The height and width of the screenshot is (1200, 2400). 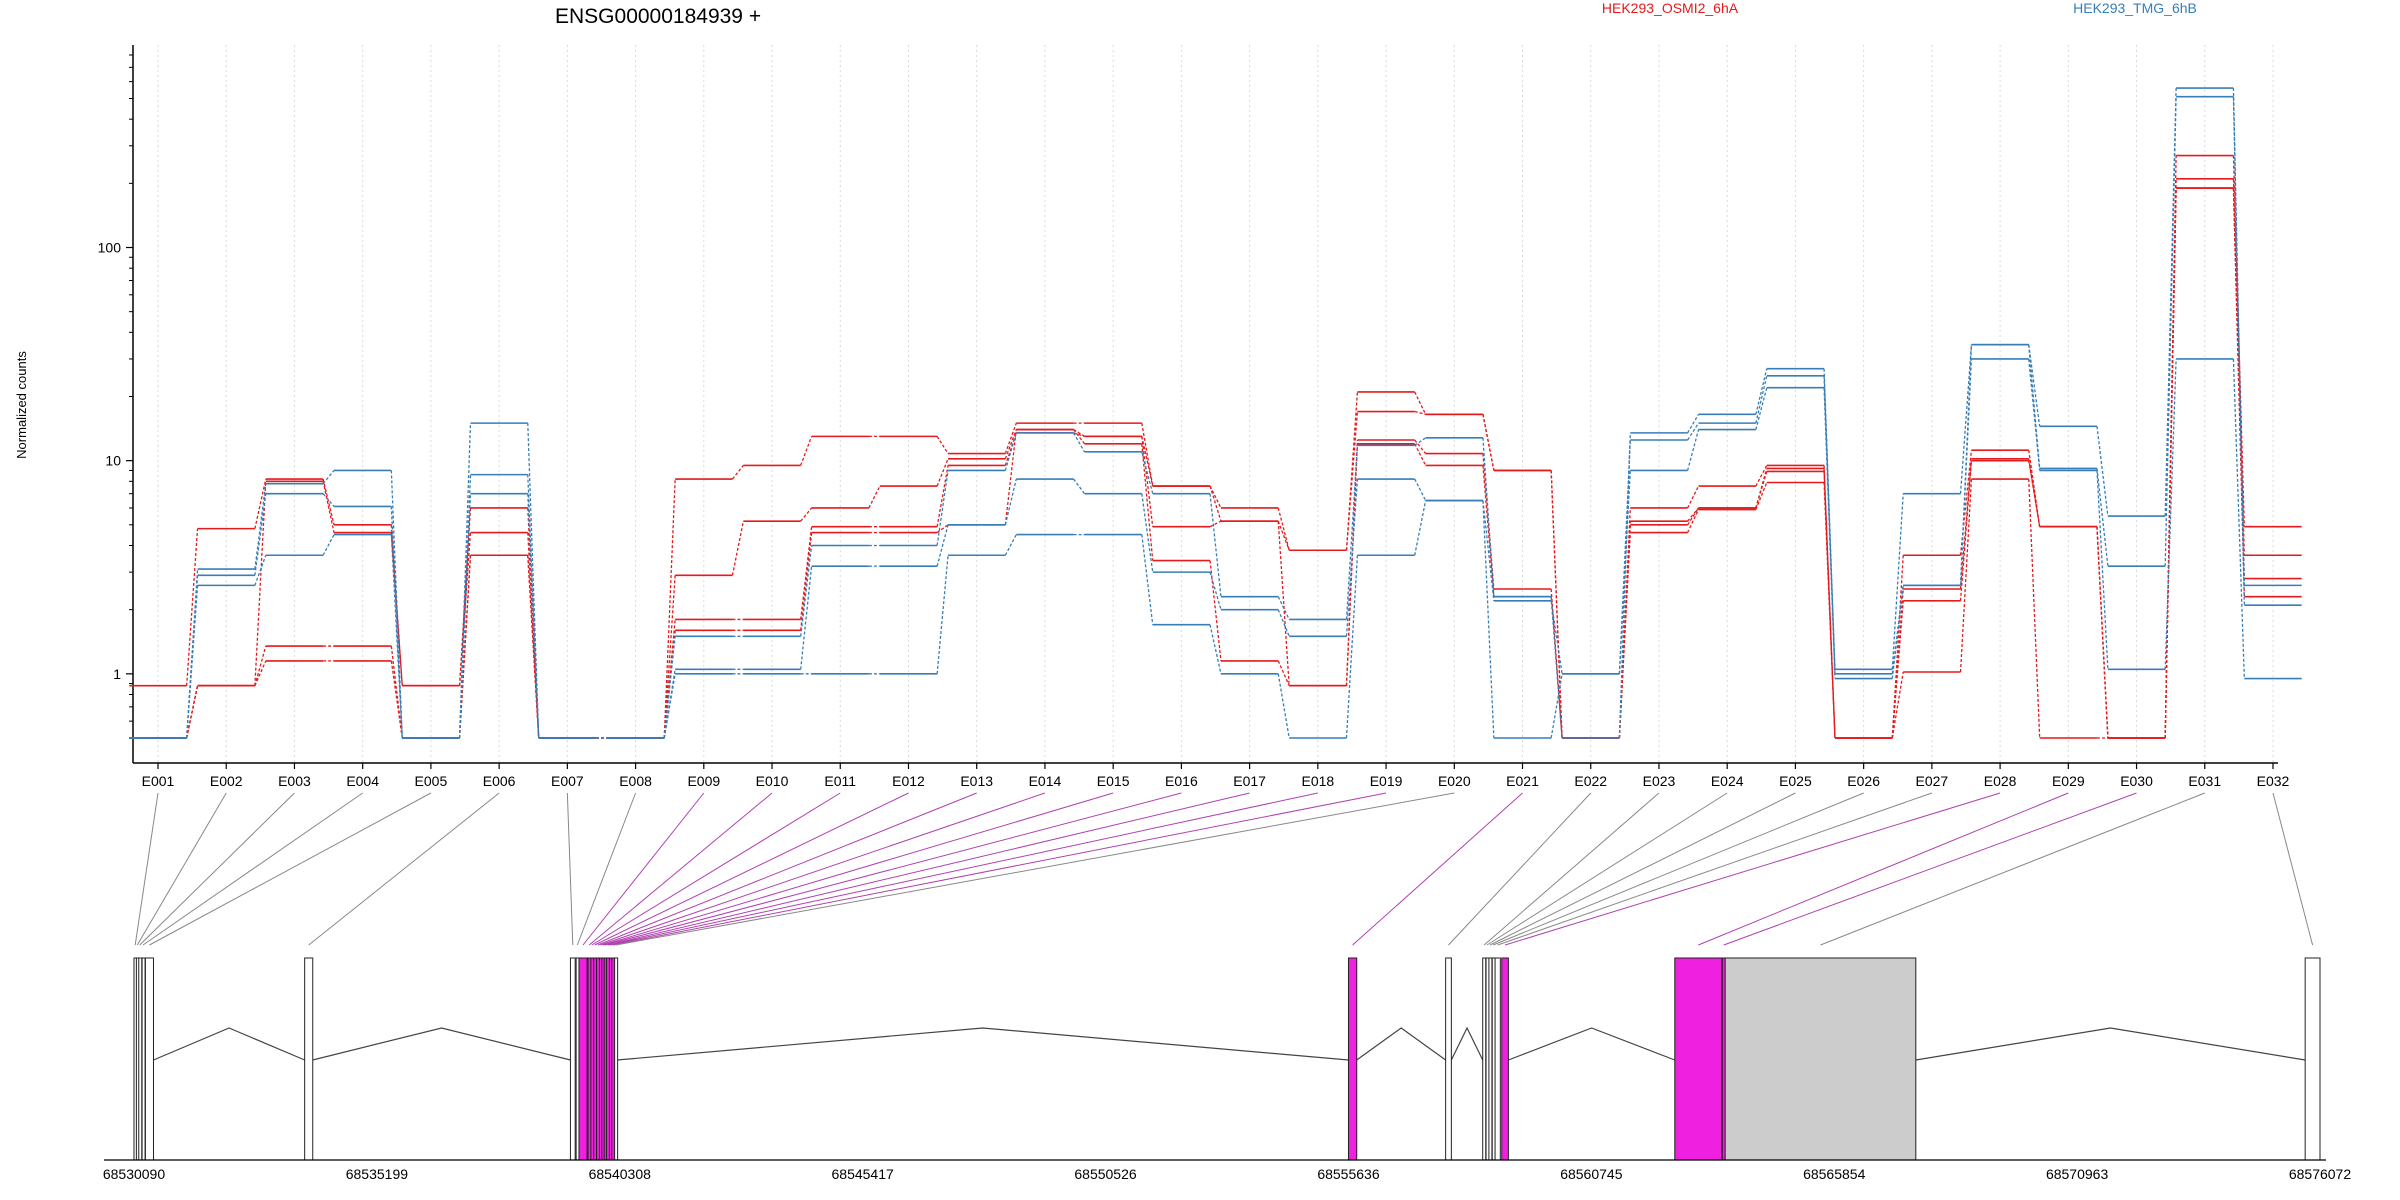 I want to click on x-tick-label-E013: E013, so click(x=976, y=781).